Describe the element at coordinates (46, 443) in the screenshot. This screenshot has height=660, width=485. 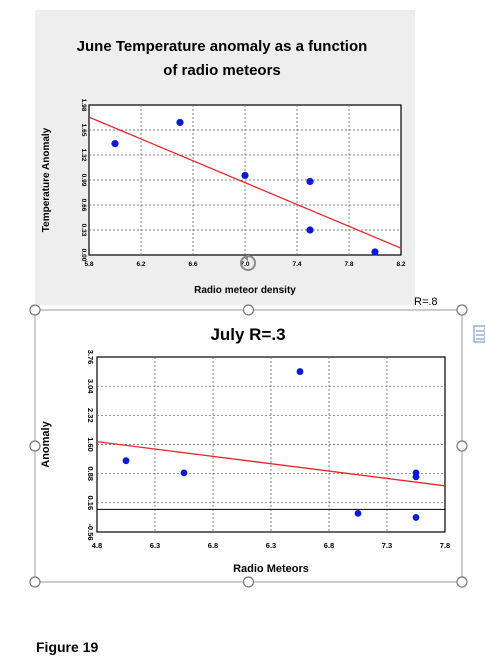
I see `y-axis-label: Anomaly` at that location.